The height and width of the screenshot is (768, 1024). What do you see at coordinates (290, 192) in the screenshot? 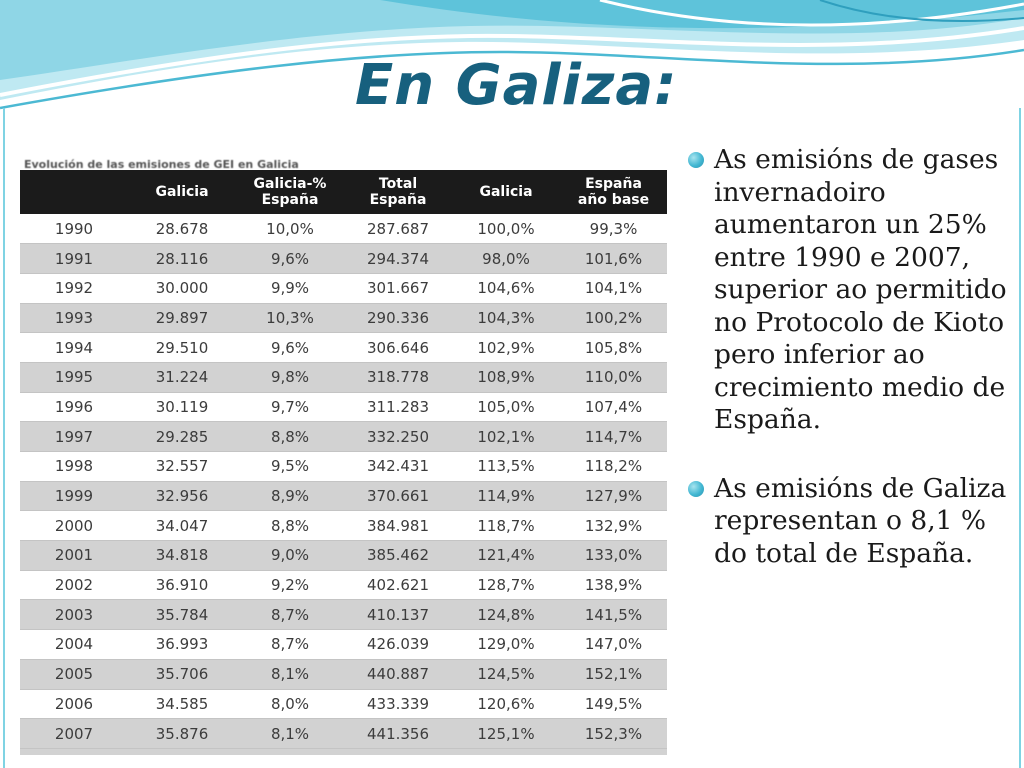
I see `header-galicia-pct-espana: Galicia-% España` at bounding box center [290, 192].